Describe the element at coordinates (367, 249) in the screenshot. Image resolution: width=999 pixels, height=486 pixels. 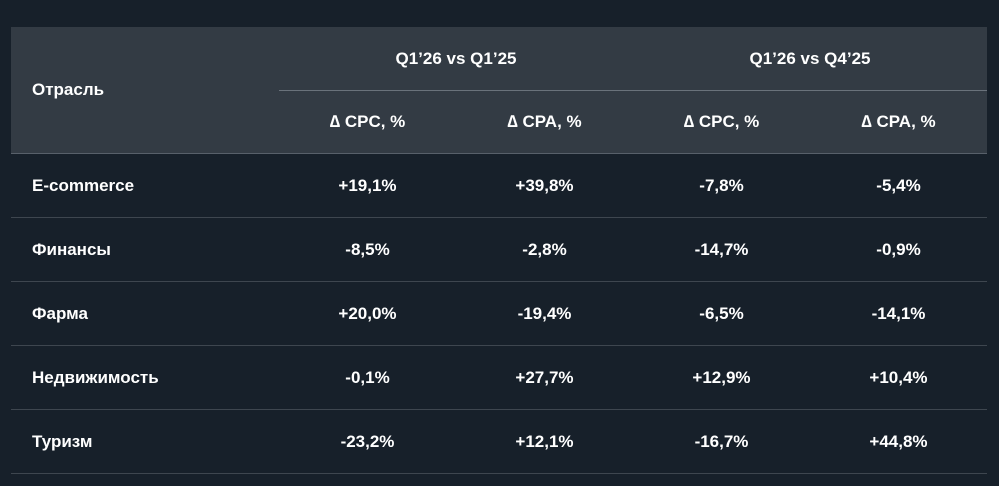
I see `value-cell: -8,5%` at that location.